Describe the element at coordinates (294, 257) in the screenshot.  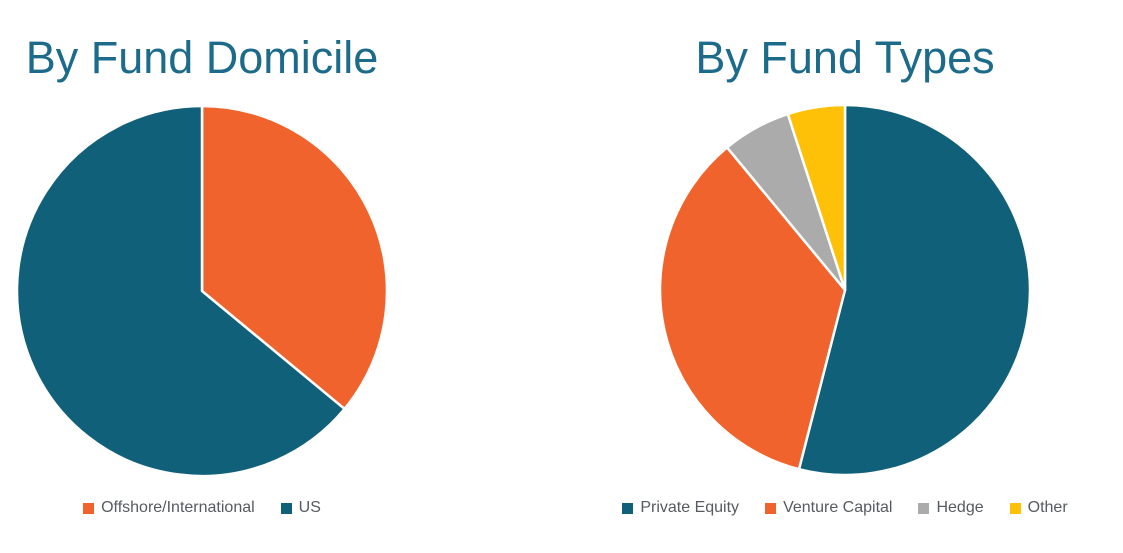
I see `pie-slice-offshore-international` at that location.